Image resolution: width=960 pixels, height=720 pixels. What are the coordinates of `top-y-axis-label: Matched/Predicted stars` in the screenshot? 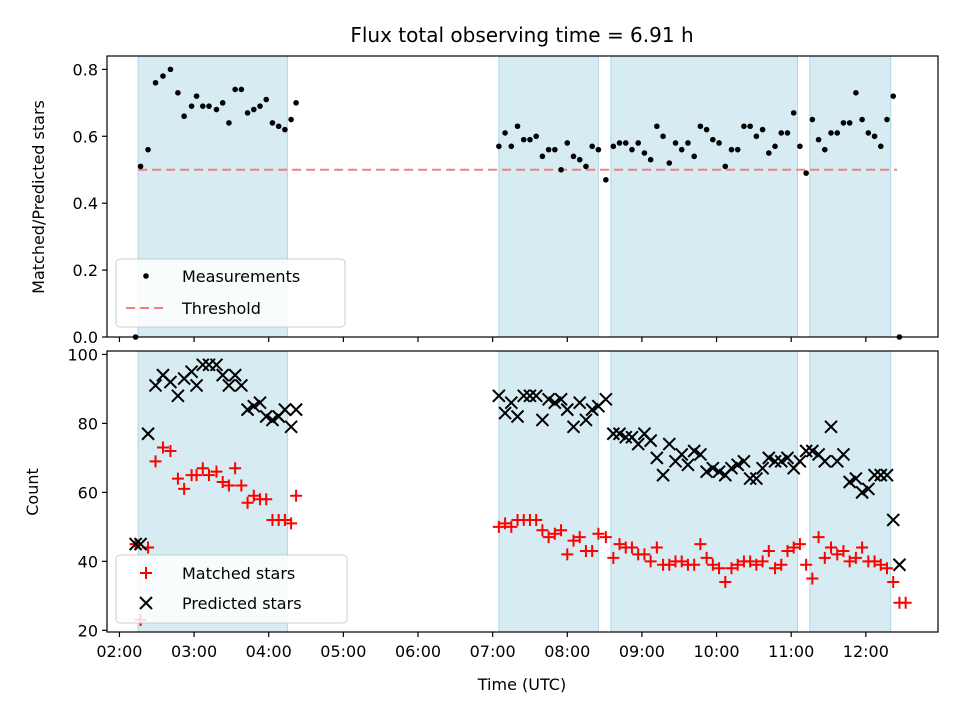 It's located at (38, 197).